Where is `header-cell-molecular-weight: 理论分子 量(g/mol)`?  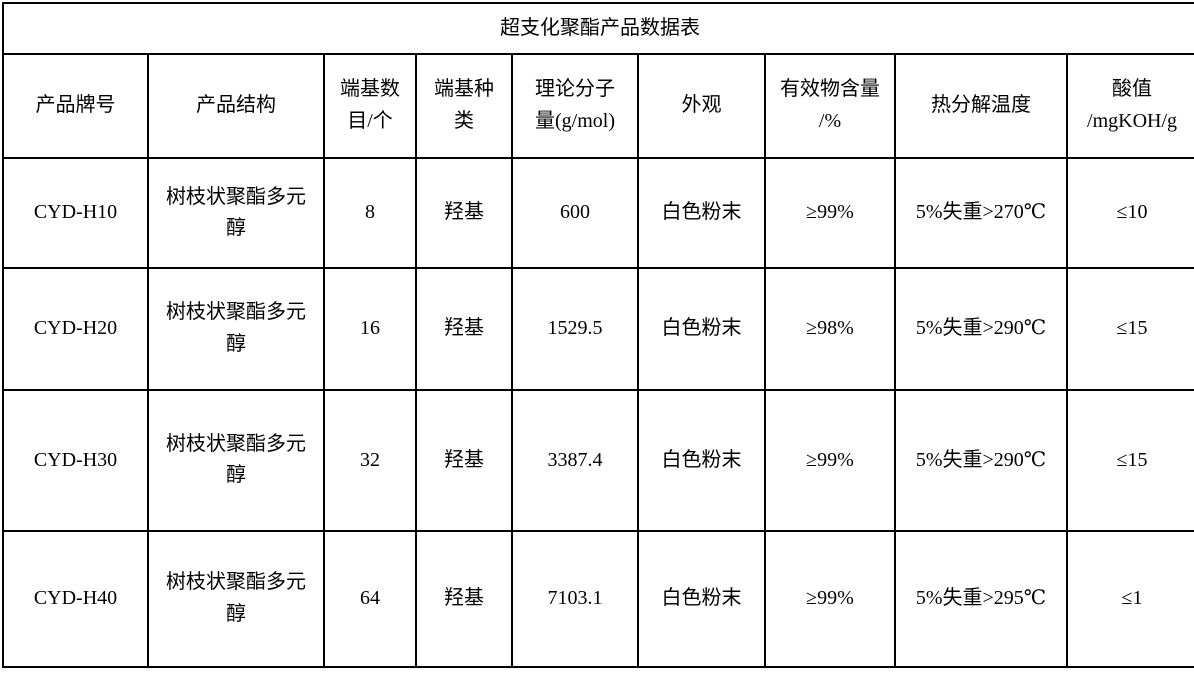
header-cell-molecular-weight: 理论分子 量(g/mol) is located at coordinates (575, 106).